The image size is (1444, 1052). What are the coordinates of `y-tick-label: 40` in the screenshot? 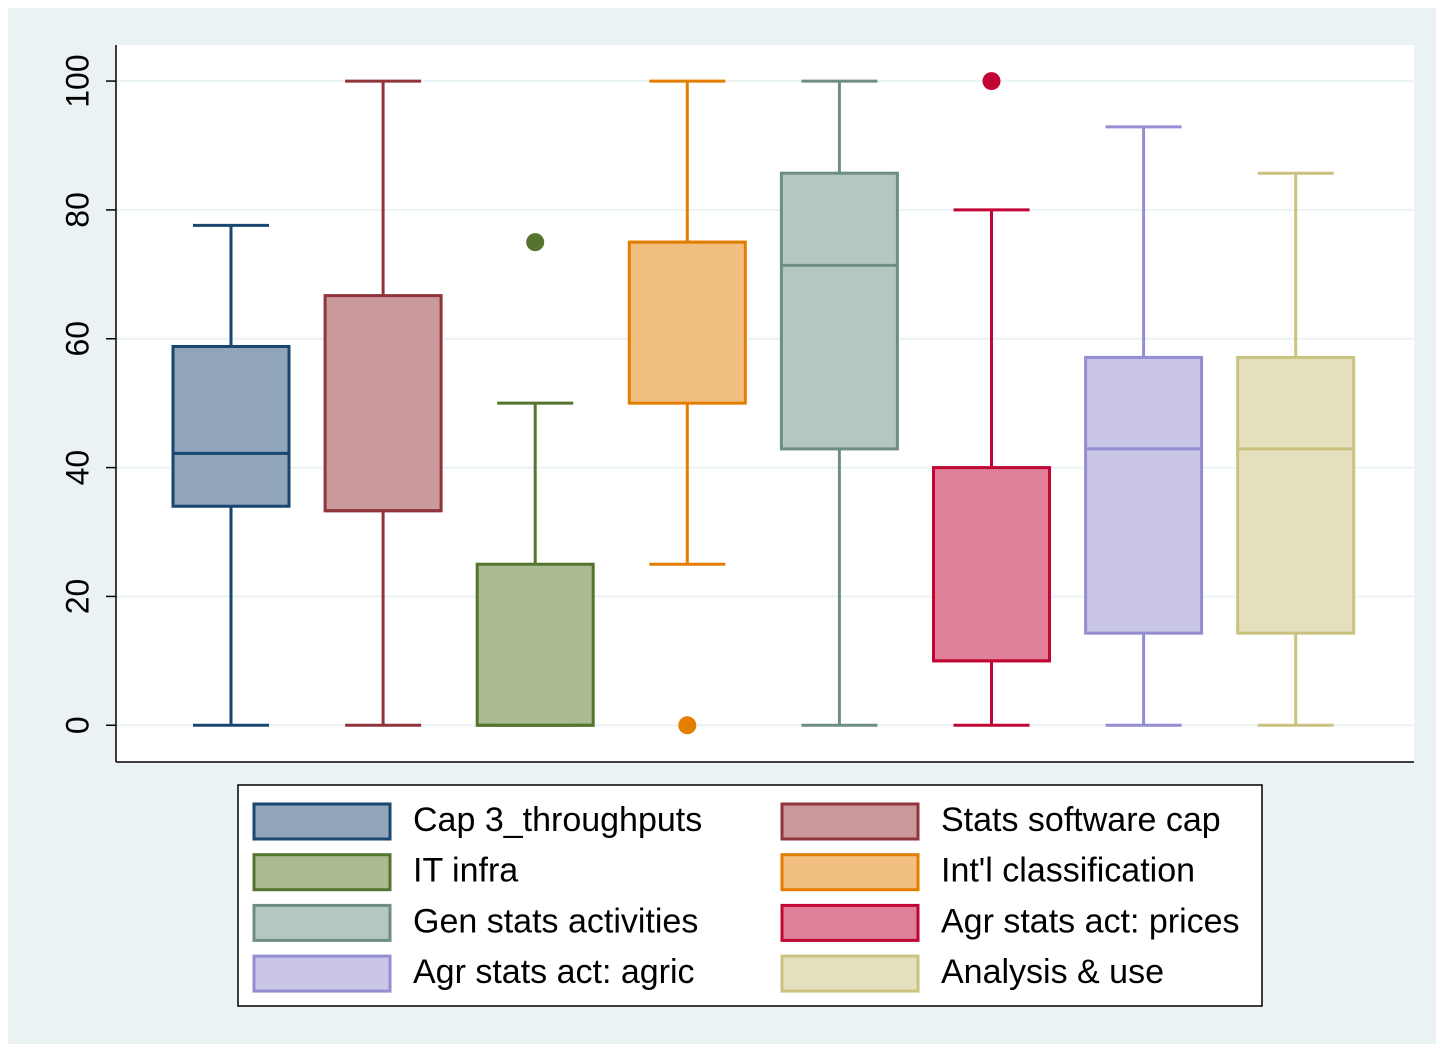 It's located at (77, 468).